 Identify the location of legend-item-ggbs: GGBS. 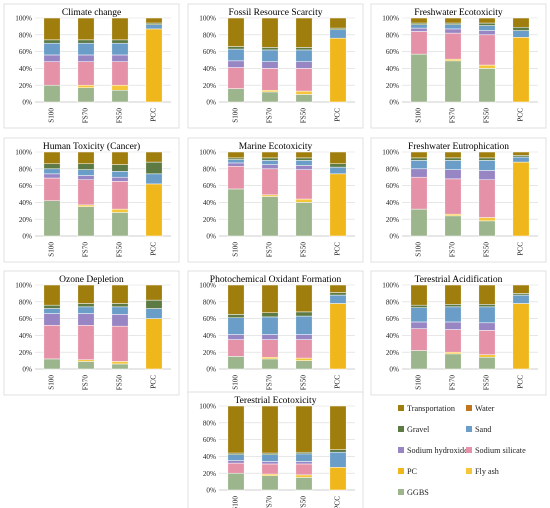
(413, 492).